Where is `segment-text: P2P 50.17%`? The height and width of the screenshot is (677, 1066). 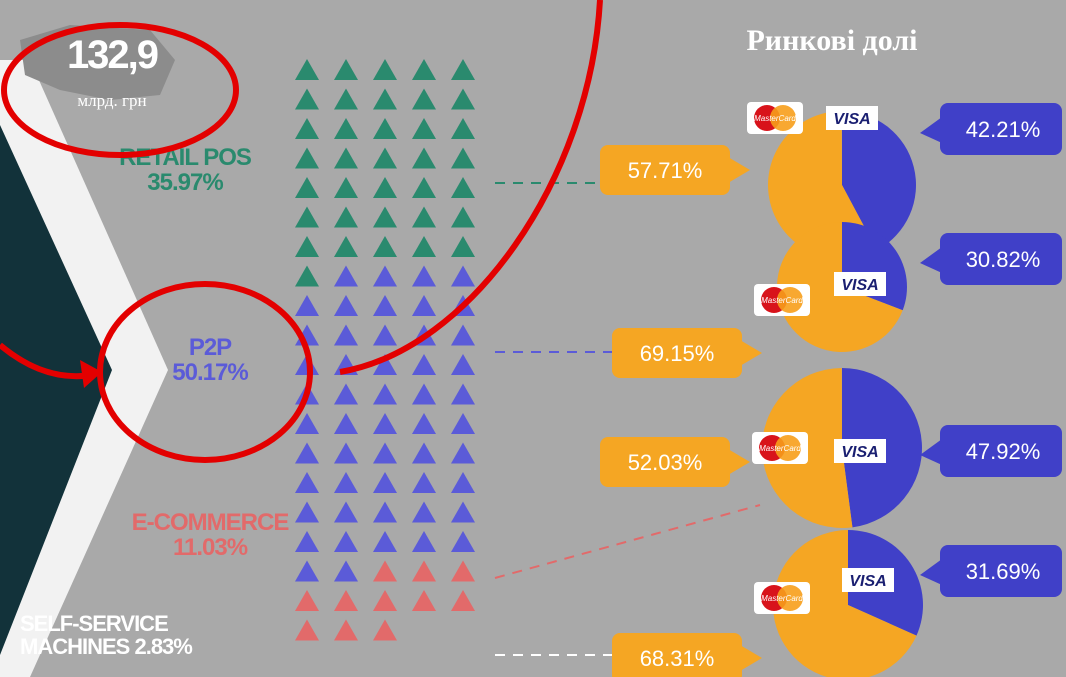 segment-text: P2P 50.17% is located at coordinates (210, 360).